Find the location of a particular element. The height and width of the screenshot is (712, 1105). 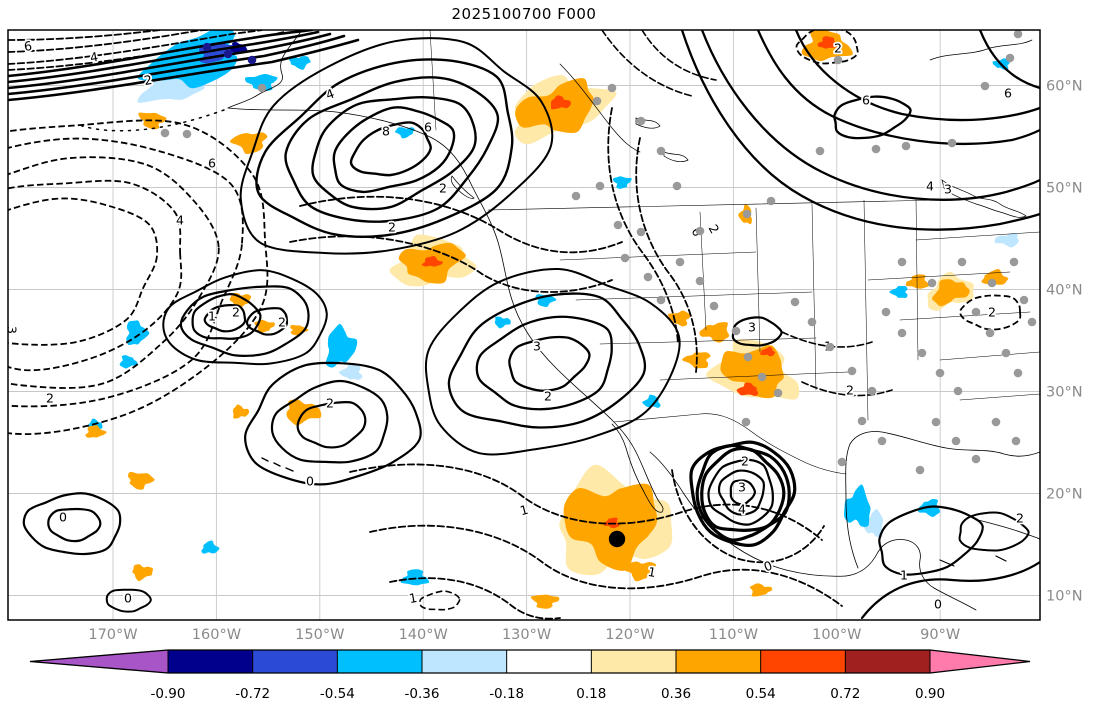

colorbar-tick-label: -0.90 is located at coordinates (168, 694).